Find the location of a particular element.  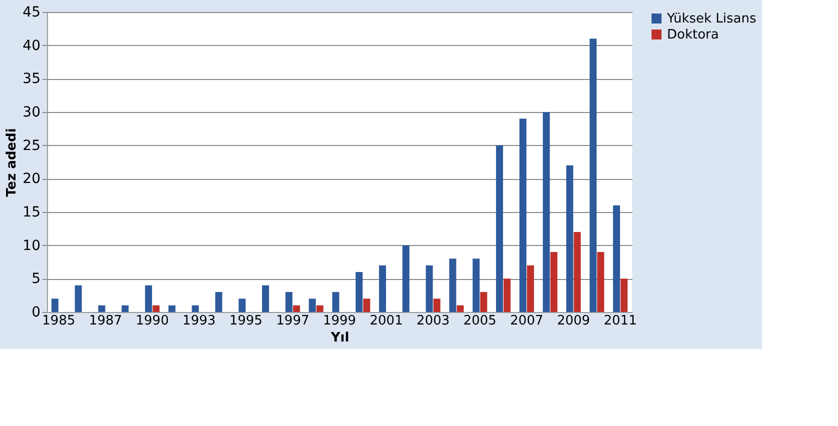

y-axis-title: Tez adedi is located at coordinates (12, 162).